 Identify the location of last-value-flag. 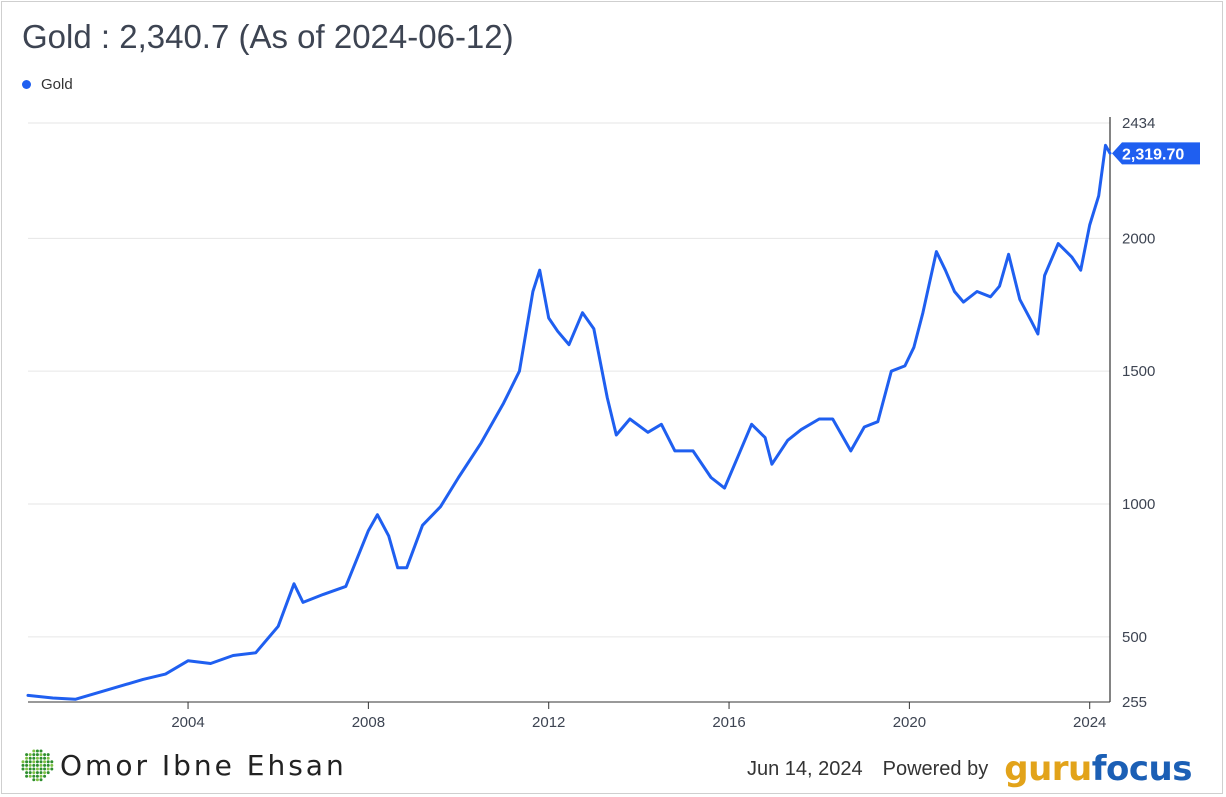
(1156, 153).